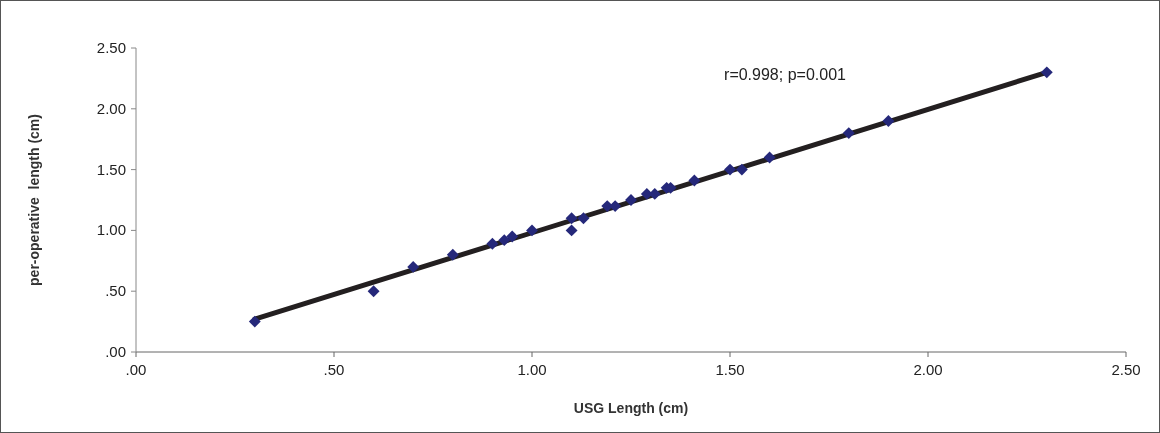 The width and height of the screenshot is (1160, 433). Describe the element at coordinates (115, 291) in the screenshot. I see `y-tick-label: .50` at that location.